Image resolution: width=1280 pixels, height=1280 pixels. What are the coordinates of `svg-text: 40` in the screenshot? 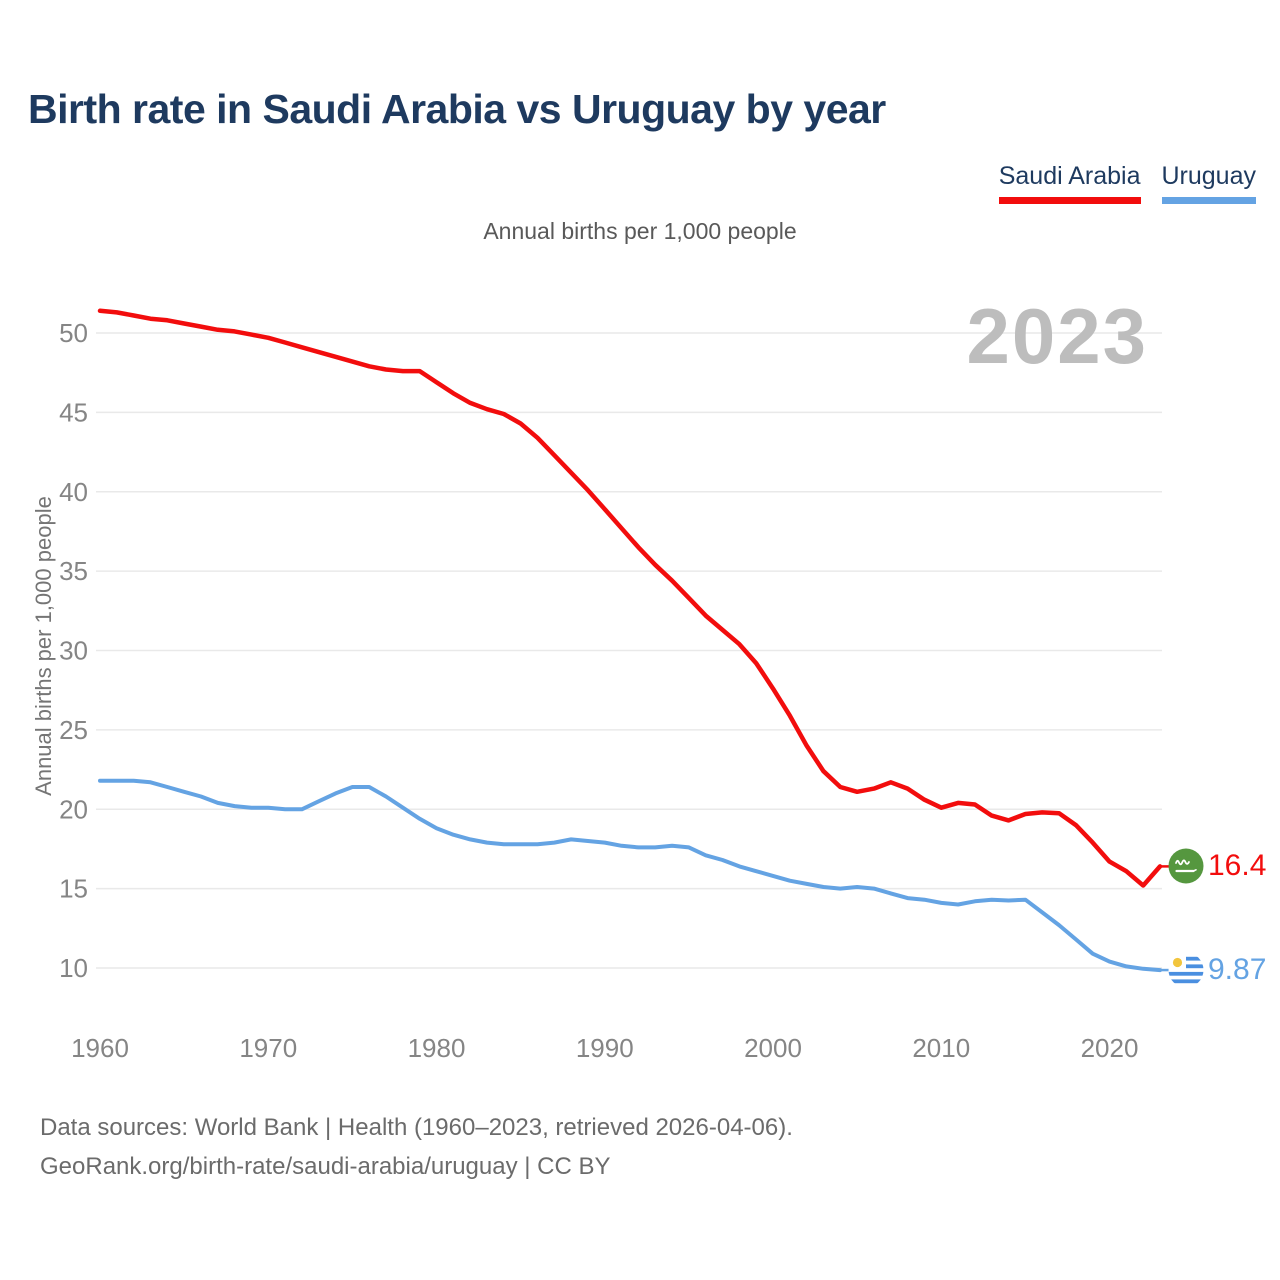 It's located at (73, 492).